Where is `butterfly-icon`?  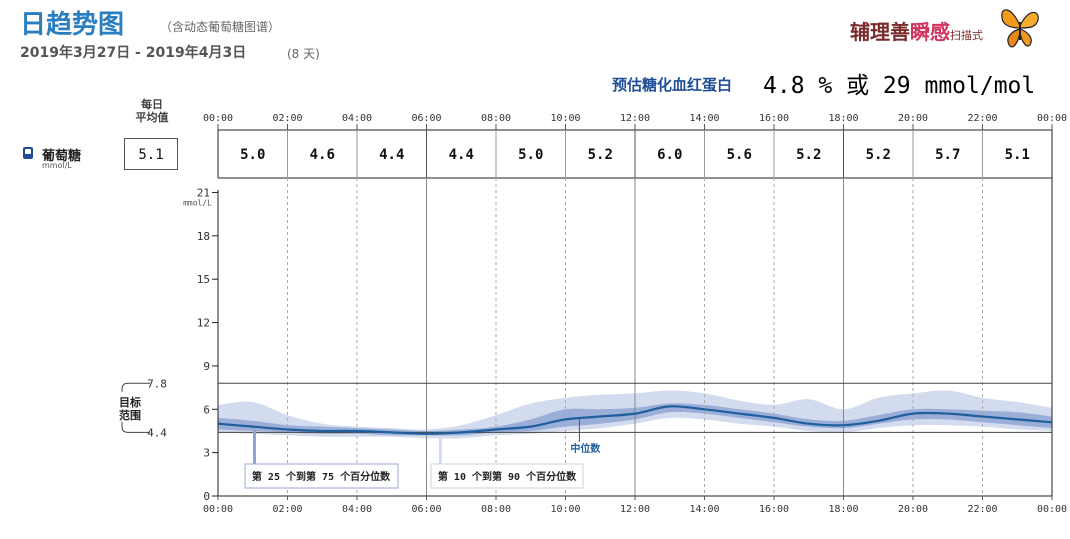
butterfly-icon is located at coordinates (1020, 28).